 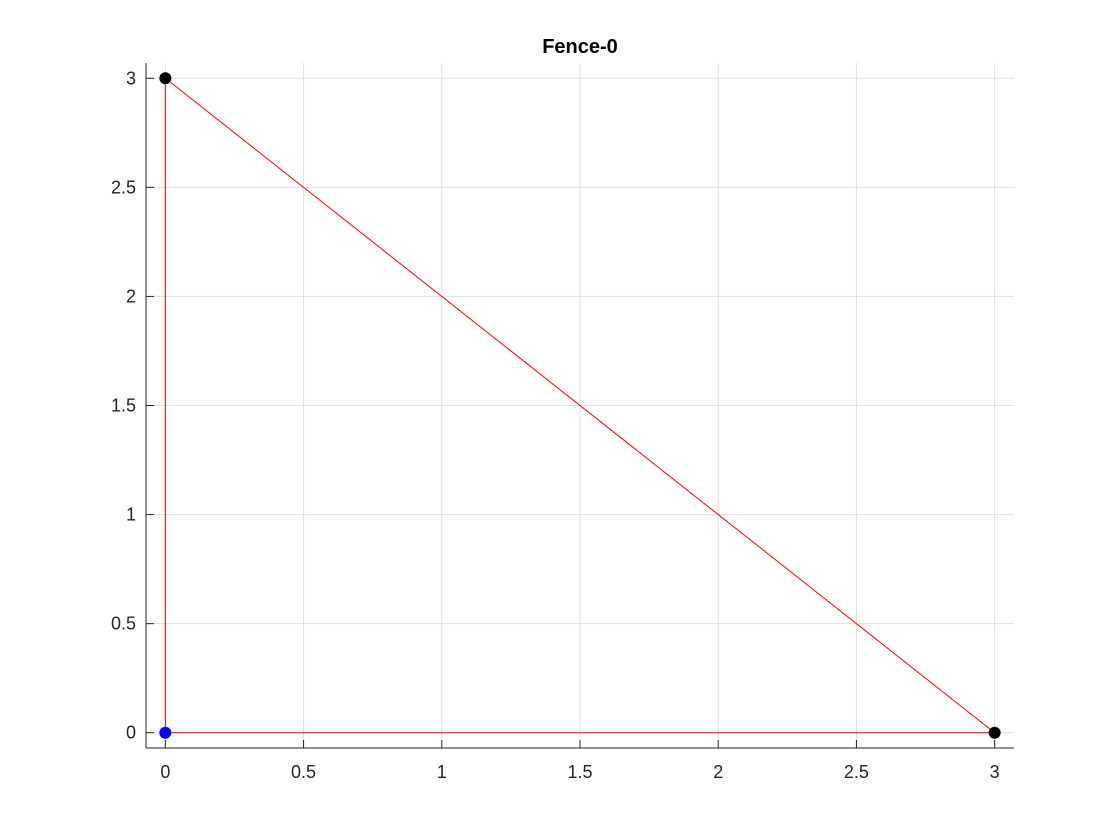 I want to click on y-tick-label-2: 1, so click(x=131, y=515).